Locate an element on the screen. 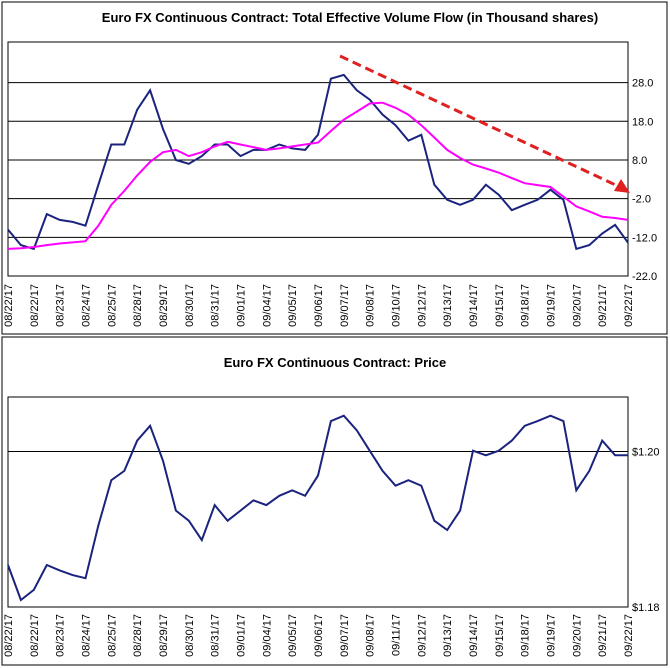 This screenshot has height=668, width=670. x-tick-label: 09/10/17 is located at coordinates (397, 305).